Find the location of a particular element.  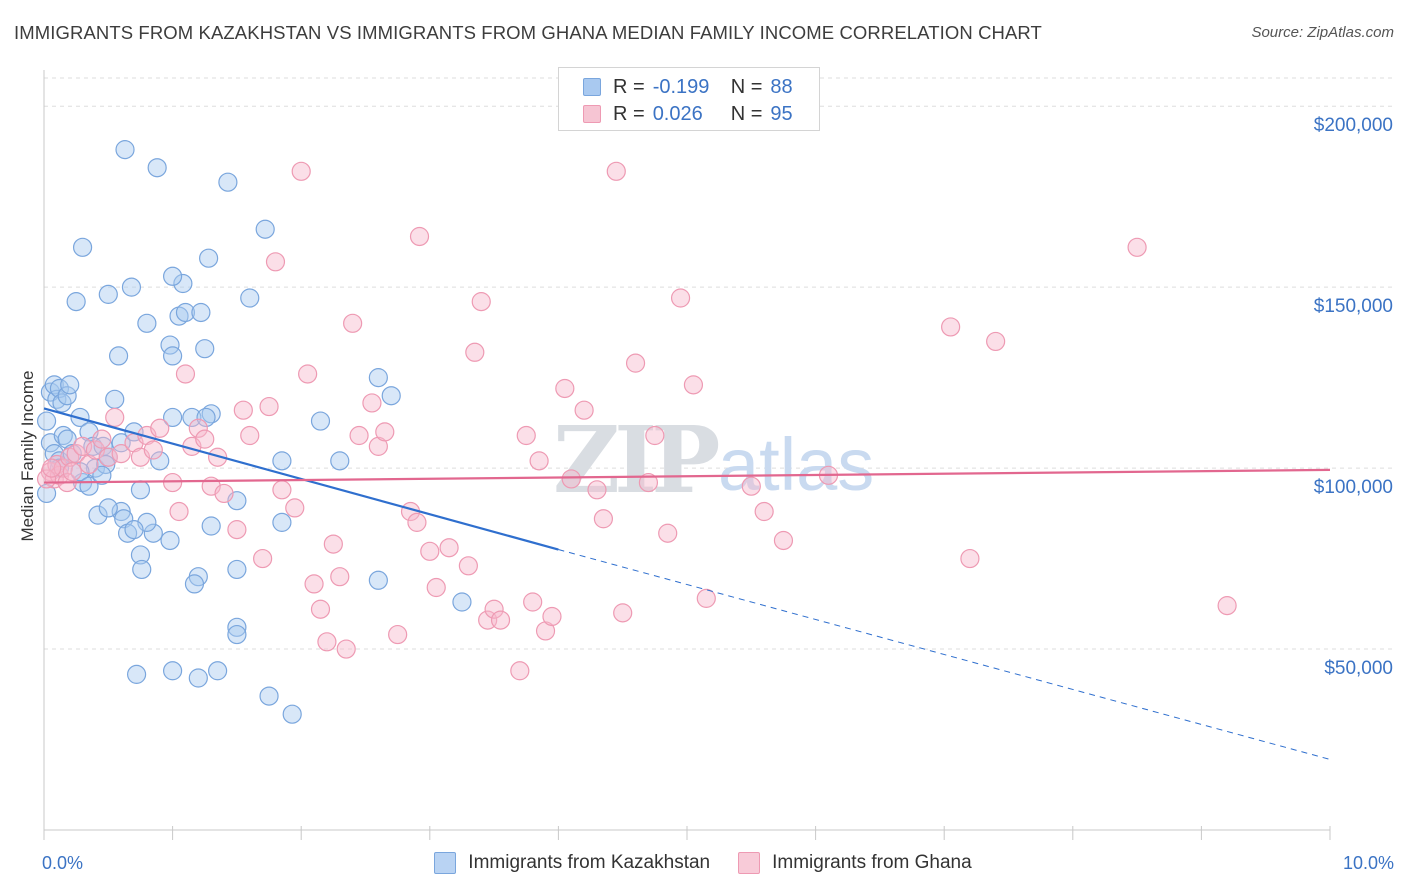

legend-n-label: N = is located at coordinates (746, 113).